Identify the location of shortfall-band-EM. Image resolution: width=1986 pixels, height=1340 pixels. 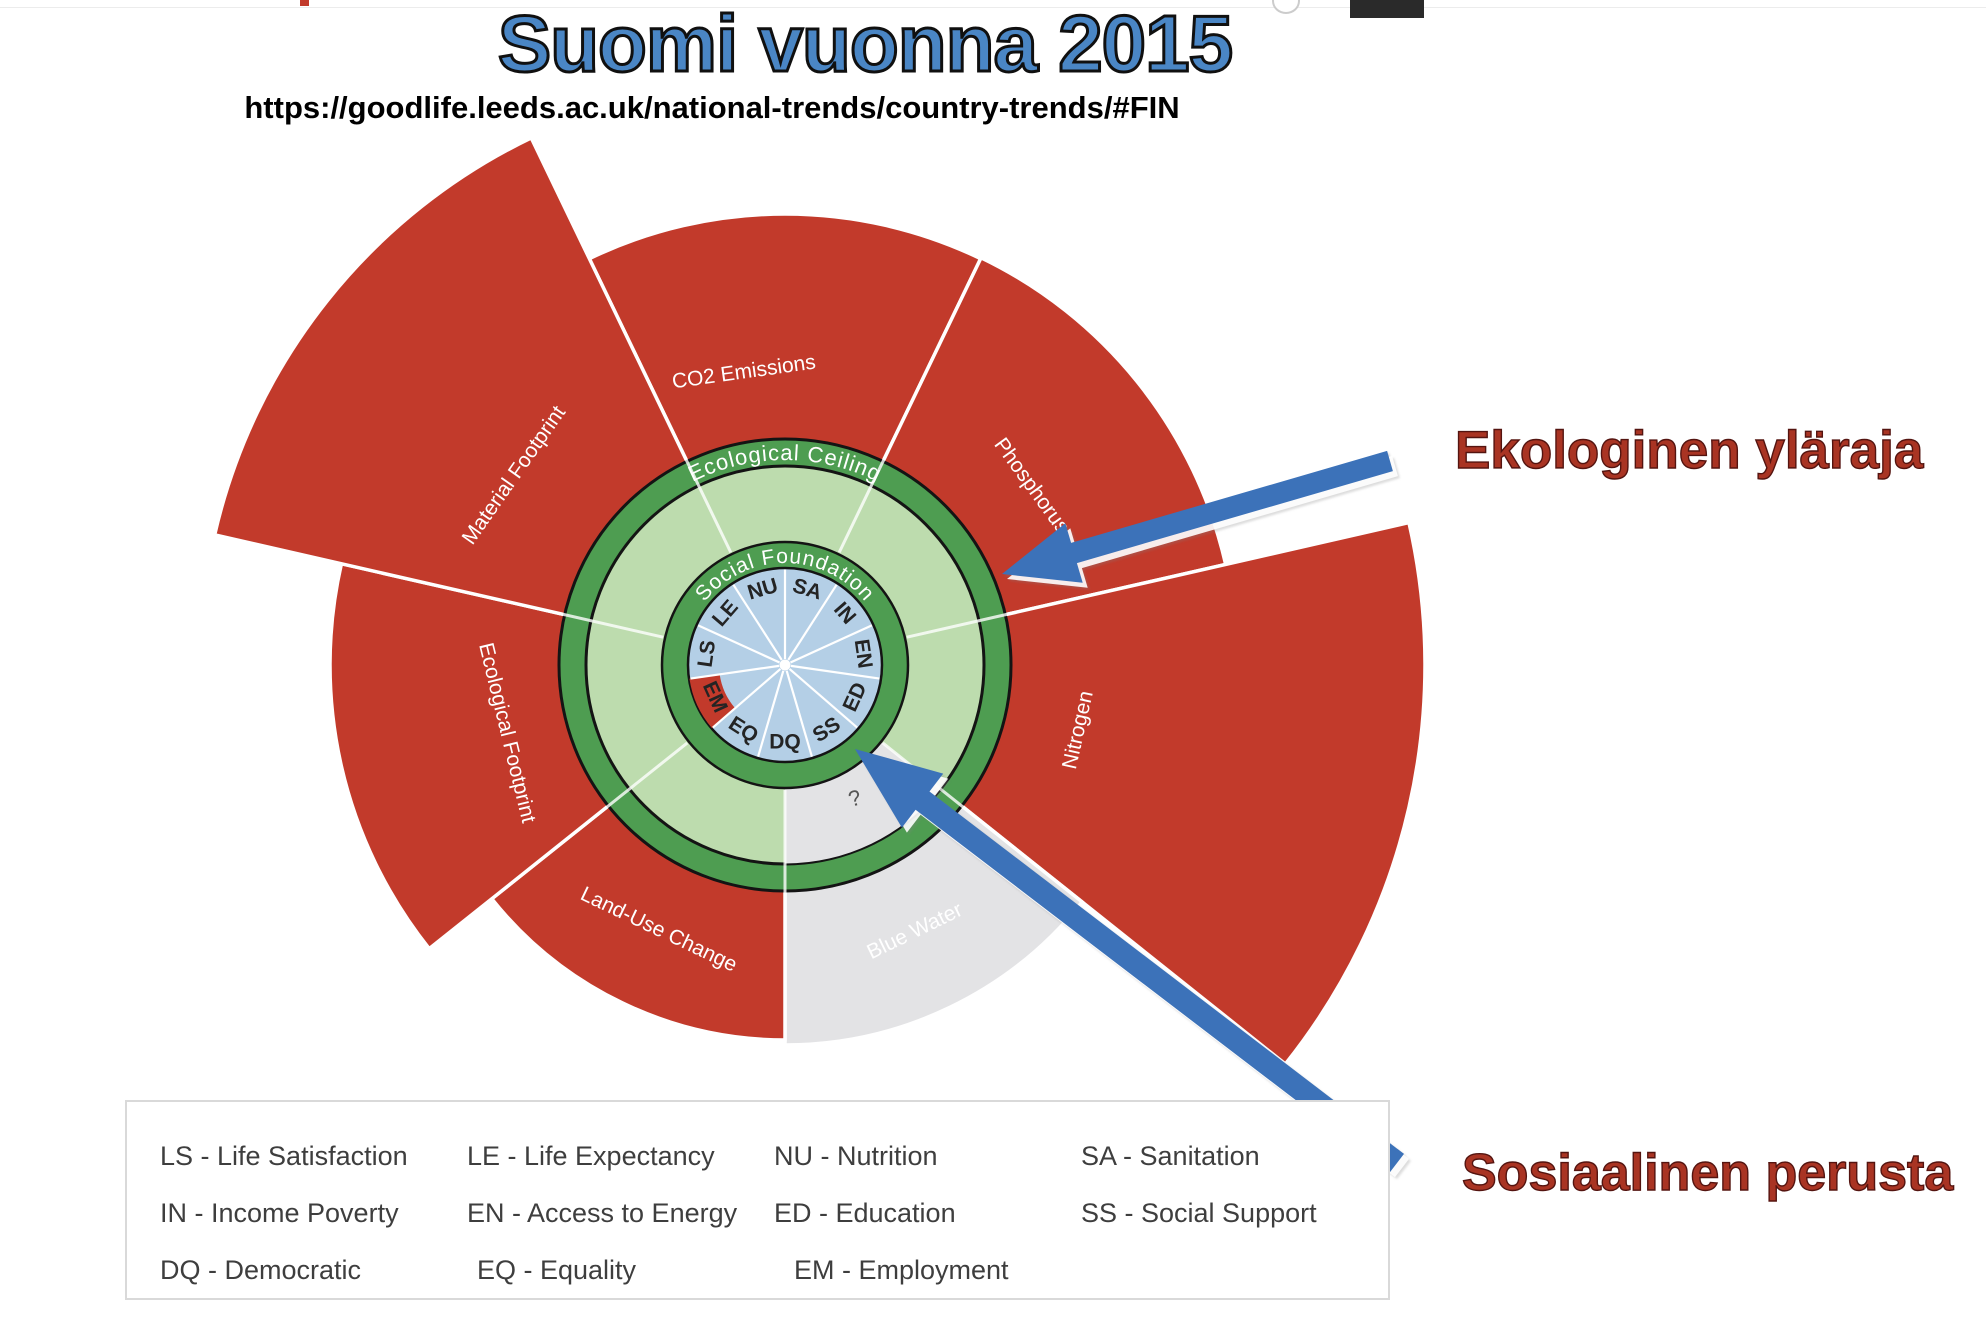
(712, 701).